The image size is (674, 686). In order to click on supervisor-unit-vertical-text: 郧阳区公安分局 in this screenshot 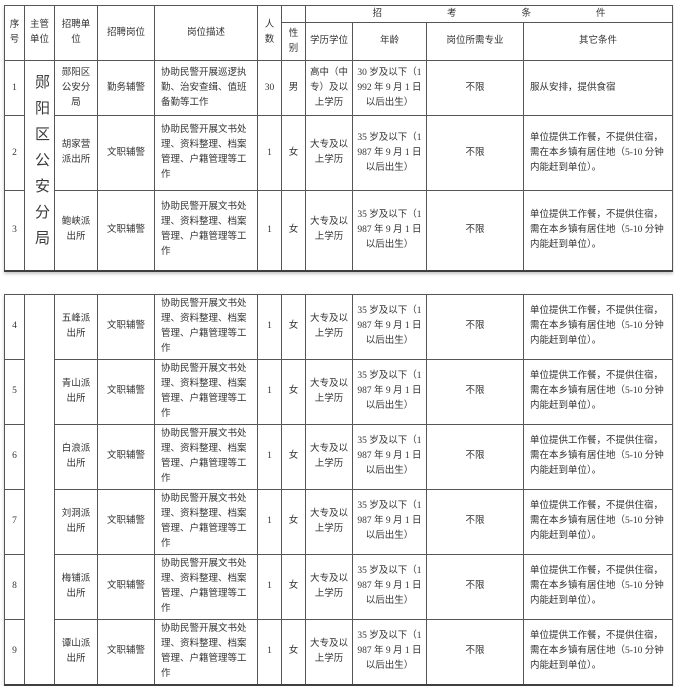, I will do `click(41, 165)`.